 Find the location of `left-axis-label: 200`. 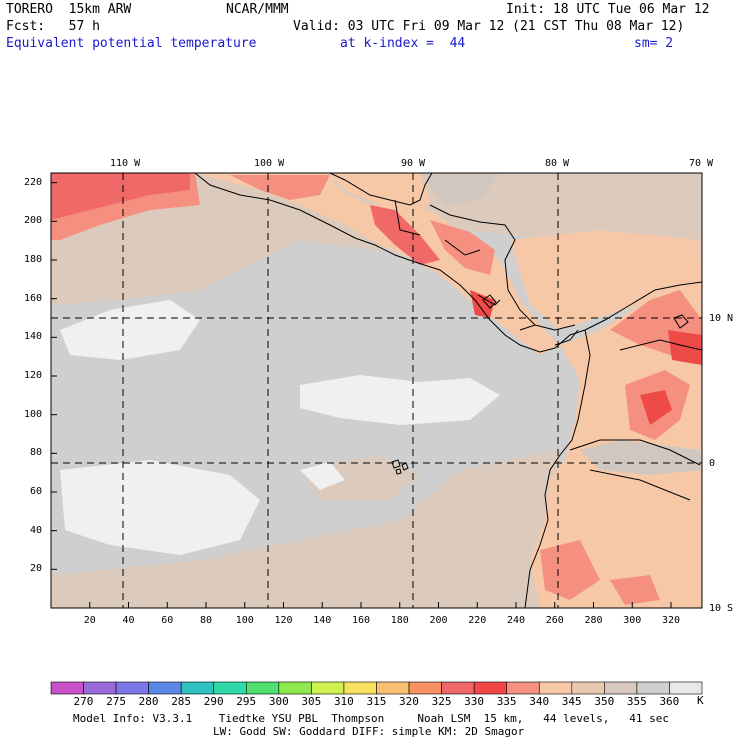

left-axis-label: 200 is located at coordinates (33, 221).